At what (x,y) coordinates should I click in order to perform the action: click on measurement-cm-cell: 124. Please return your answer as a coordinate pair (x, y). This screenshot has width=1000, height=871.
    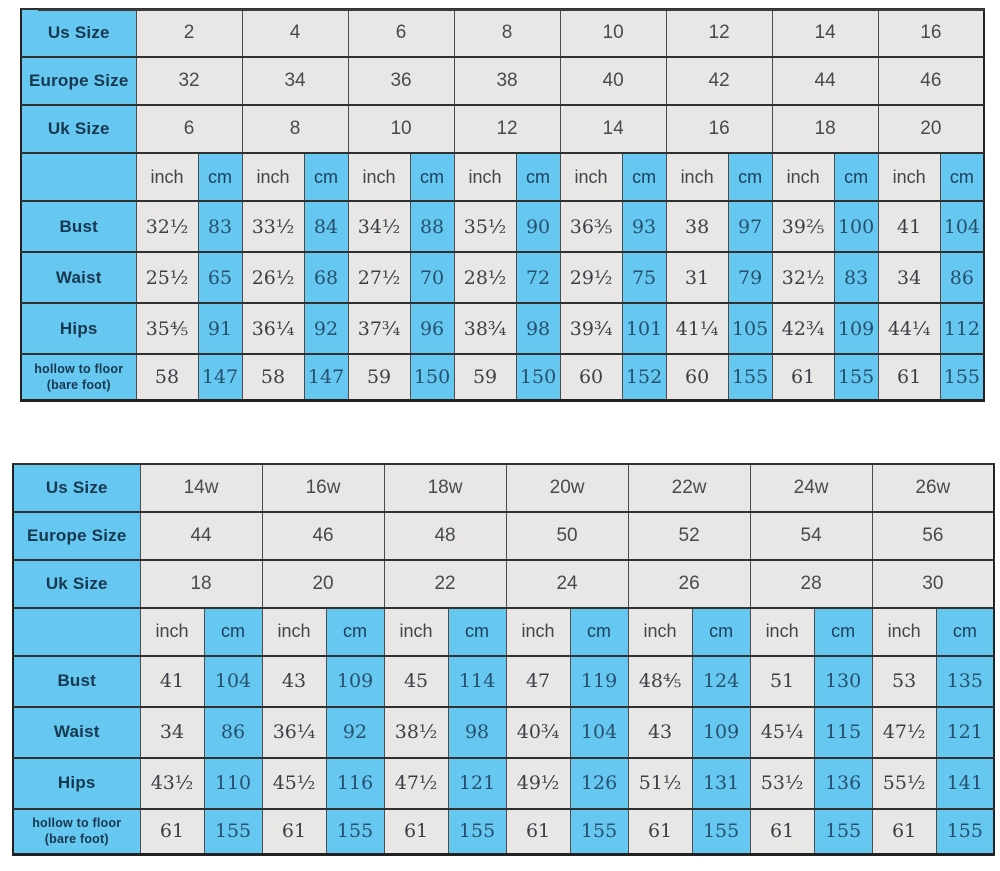
    Looking at the image, I should click on (721, 681).